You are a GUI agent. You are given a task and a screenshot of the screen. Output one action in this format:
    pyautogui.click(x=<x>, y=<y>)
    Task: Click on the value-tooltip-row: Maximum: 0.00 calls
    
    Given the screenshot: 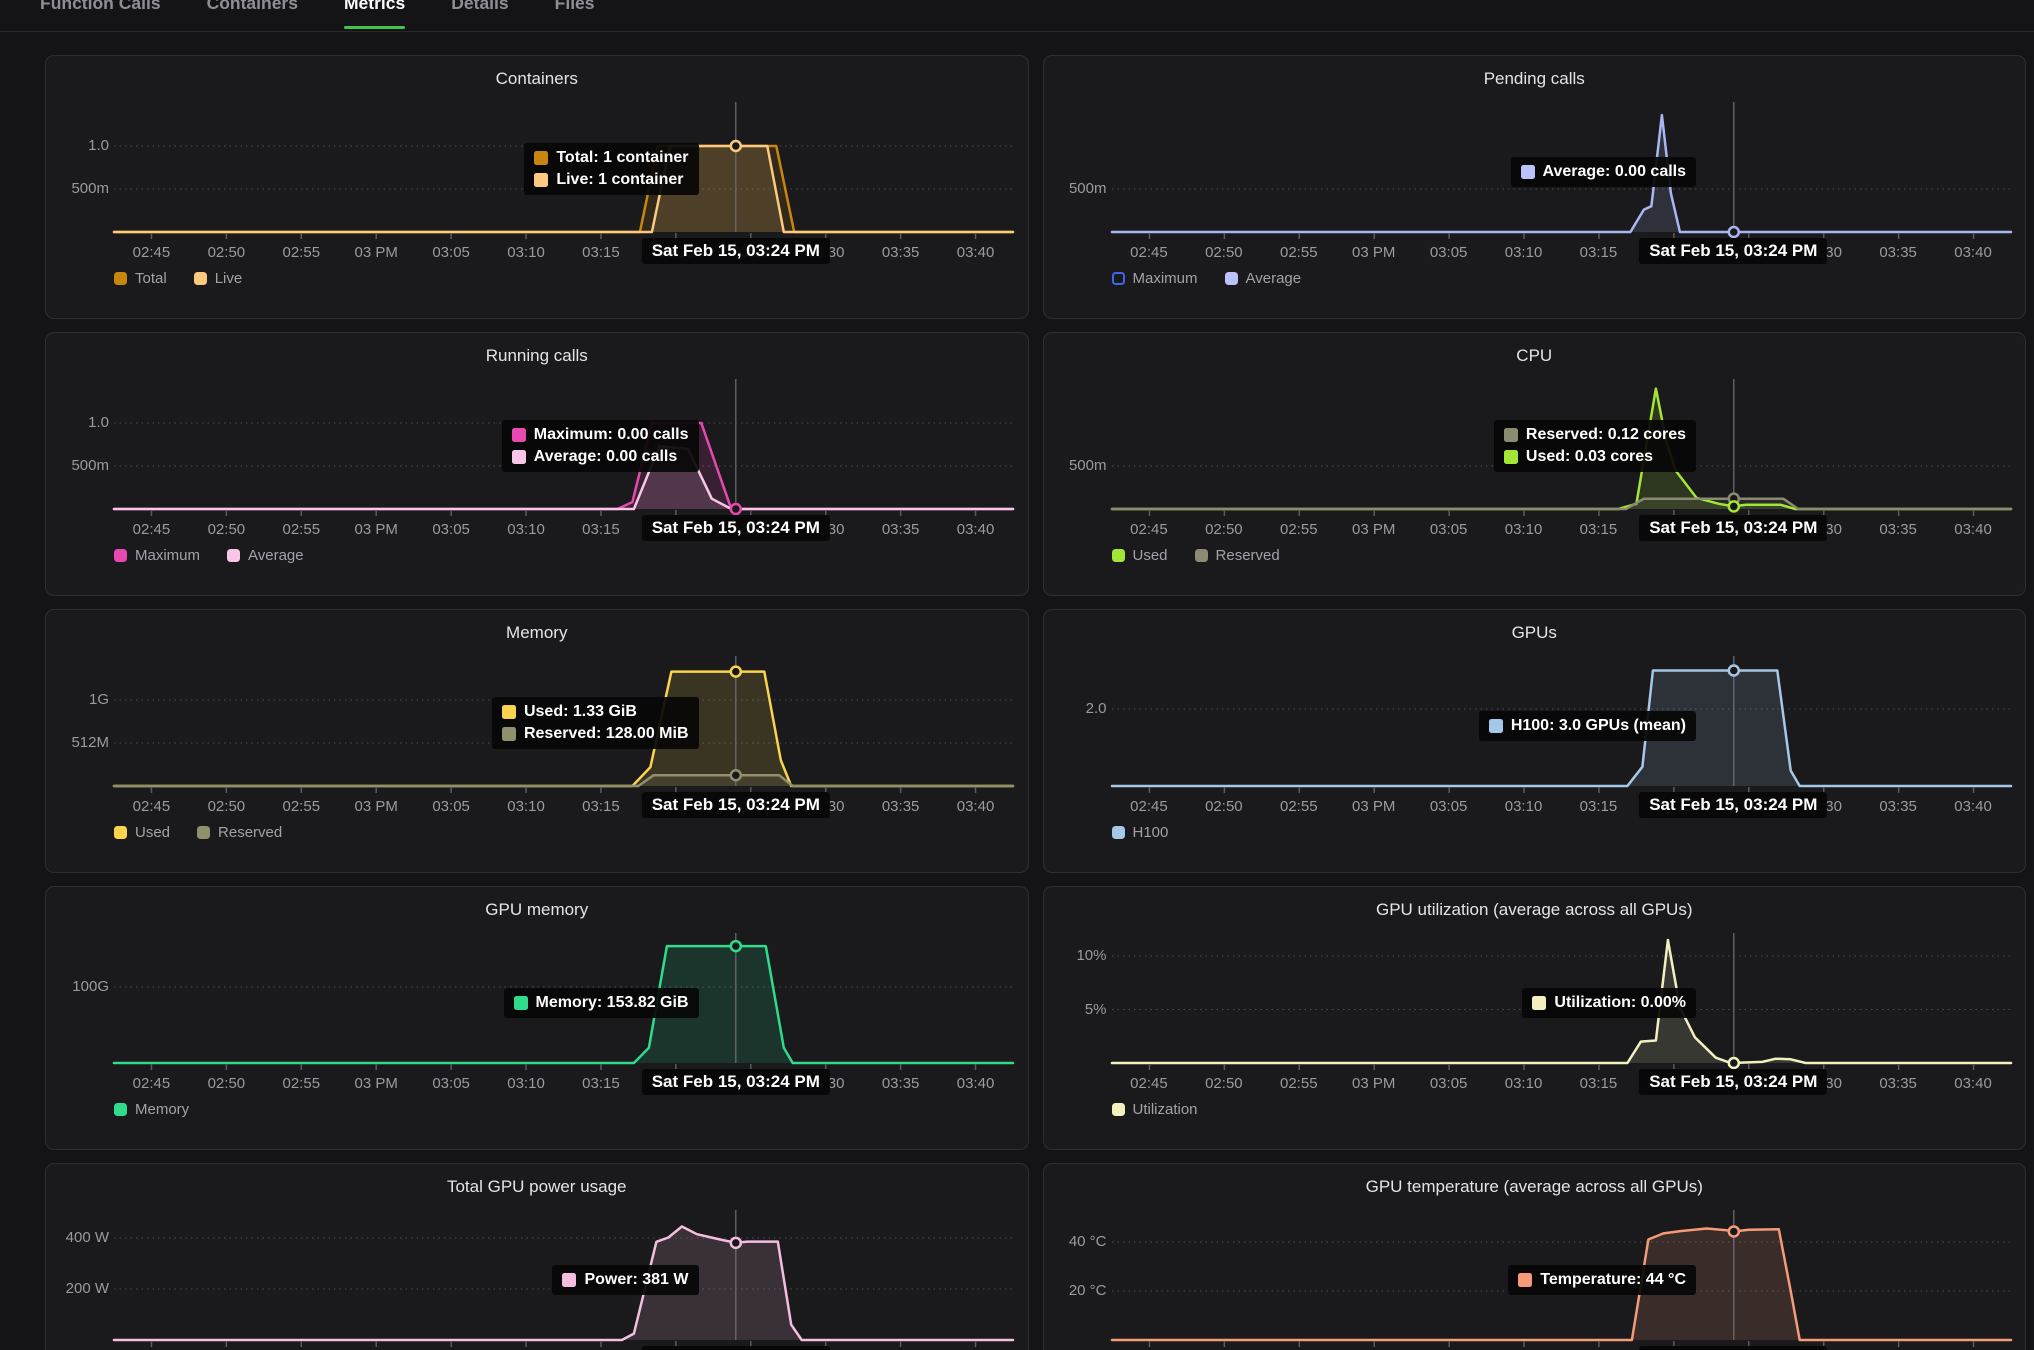 What is the action you would take?
    pyautogui.click(x=600, y=435)
    